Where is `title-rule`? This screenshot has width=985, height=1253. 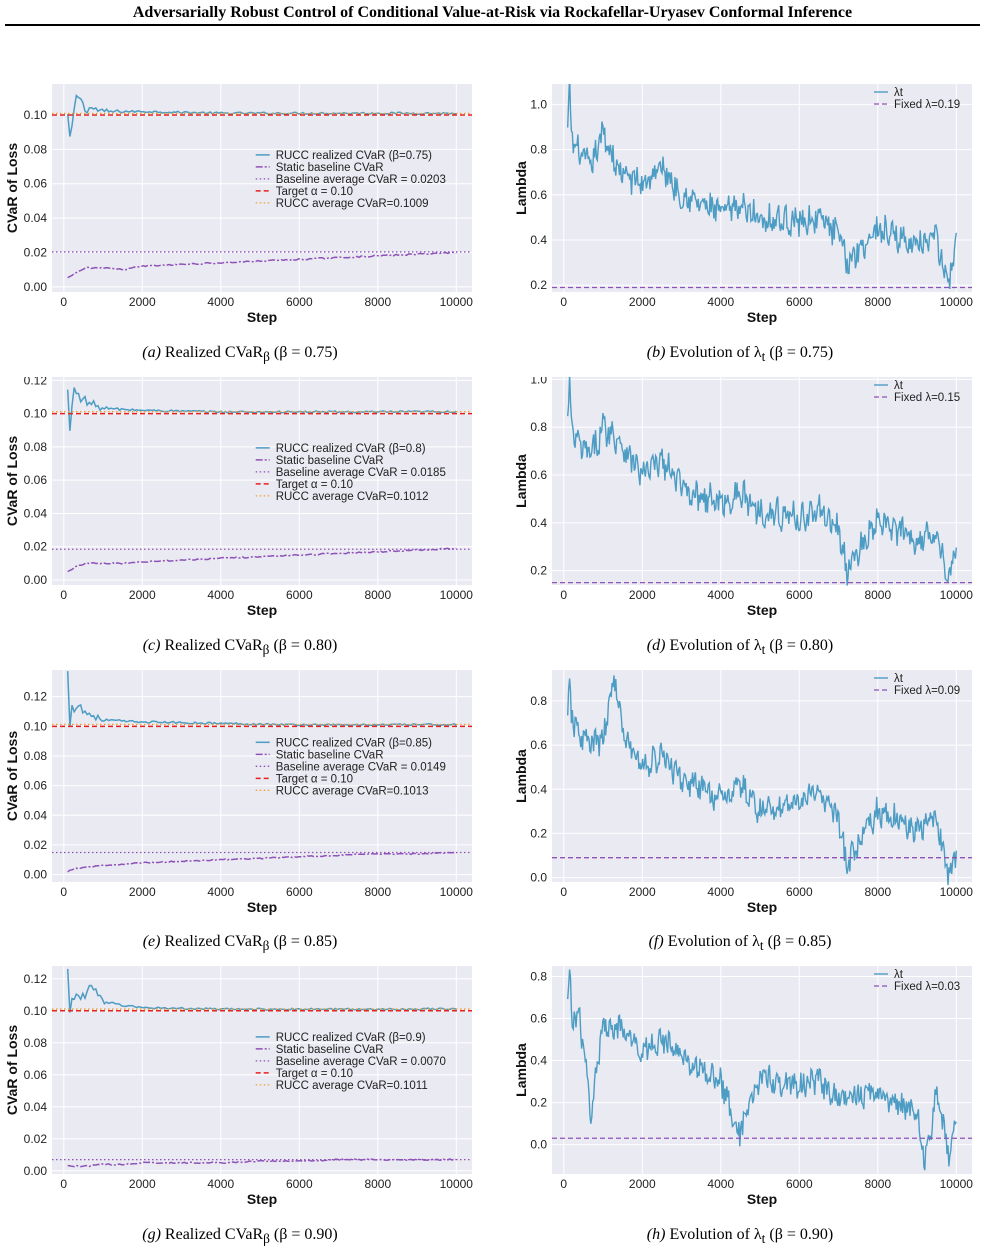 title-rule is located at coordinates (492, 25).